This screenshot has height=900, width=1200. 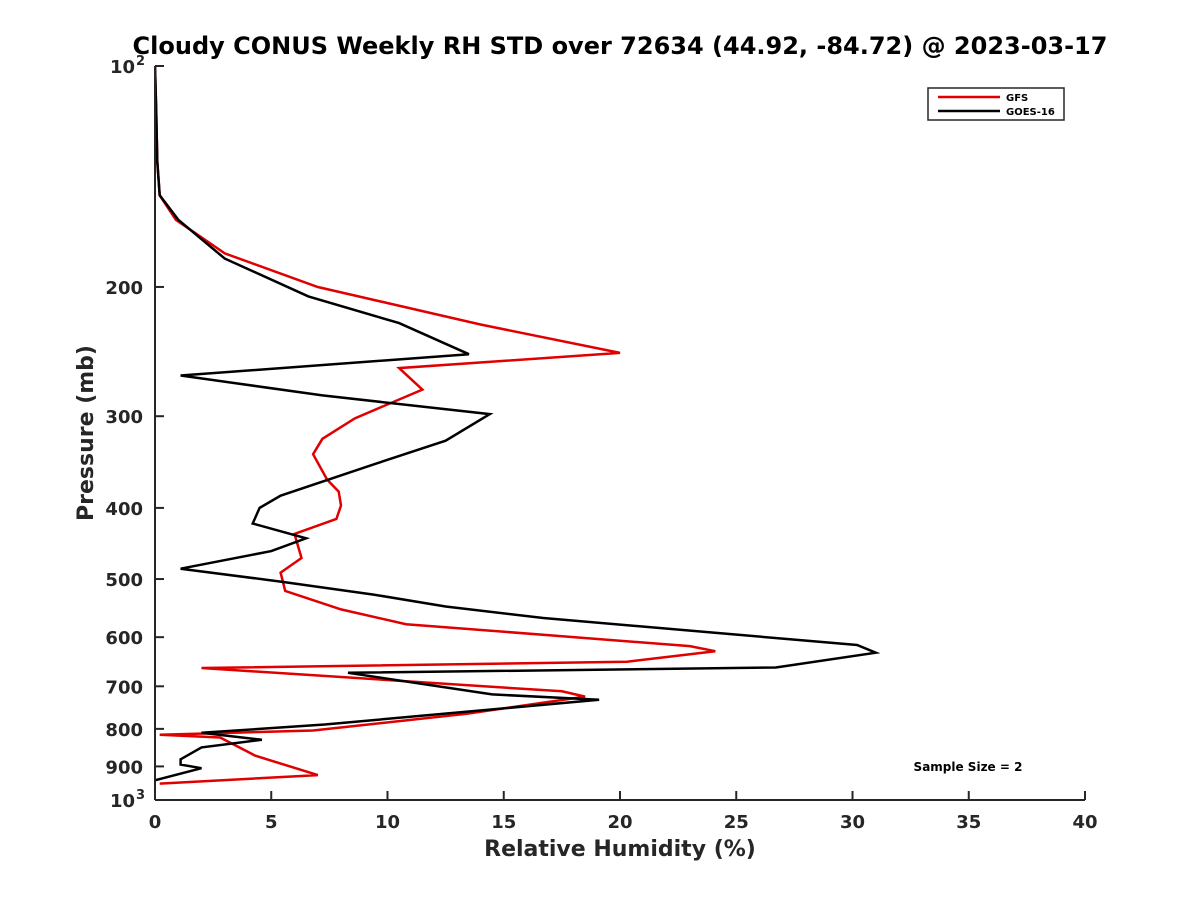 I want to click on x-tick-label: 10, so click(x=387, y=822).